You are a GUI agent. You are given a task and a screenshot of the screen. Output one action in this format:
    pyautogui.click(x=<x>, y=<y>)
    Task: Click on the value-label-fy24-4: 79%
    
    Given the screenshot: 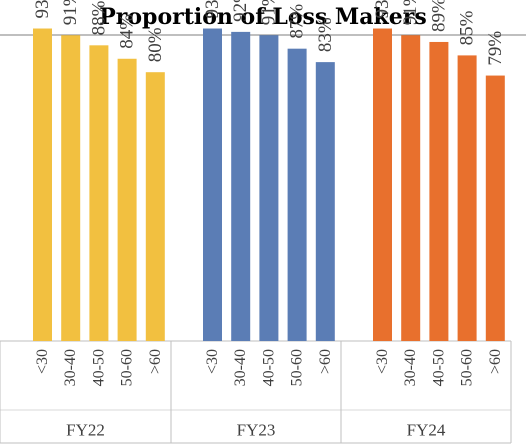 What is the action you would take?
    pyautogui.click(x=495, y=48)
    